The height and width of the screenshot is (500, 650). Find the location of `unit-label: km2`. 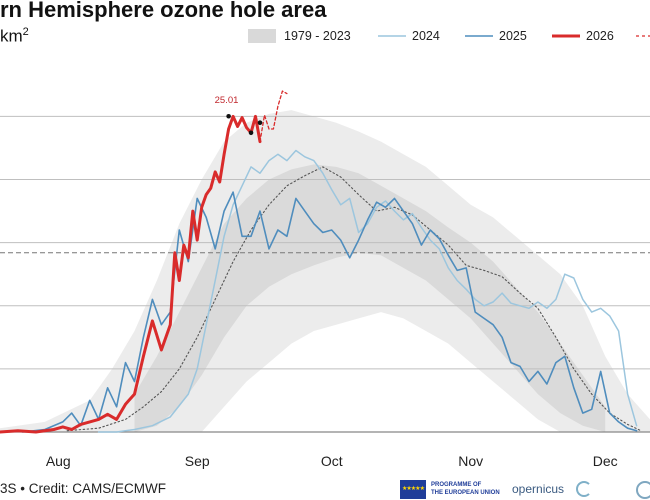

unit-label: km2 is located at coordinates (14, 36).